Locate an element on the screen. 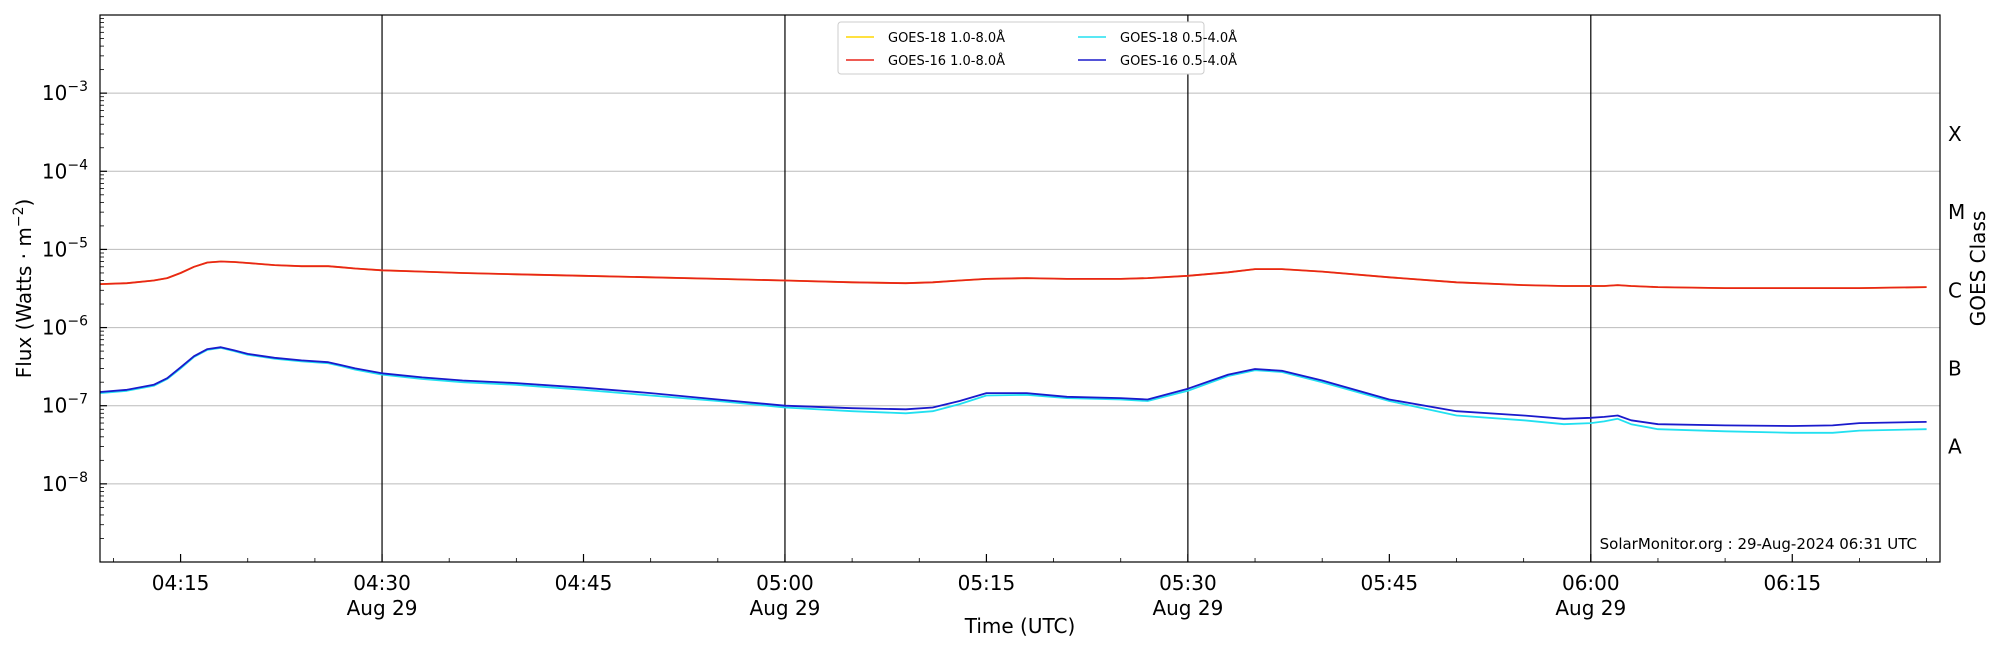  y-tick-label-4: 10⁻⁴ is located at coordinates (65, 170).